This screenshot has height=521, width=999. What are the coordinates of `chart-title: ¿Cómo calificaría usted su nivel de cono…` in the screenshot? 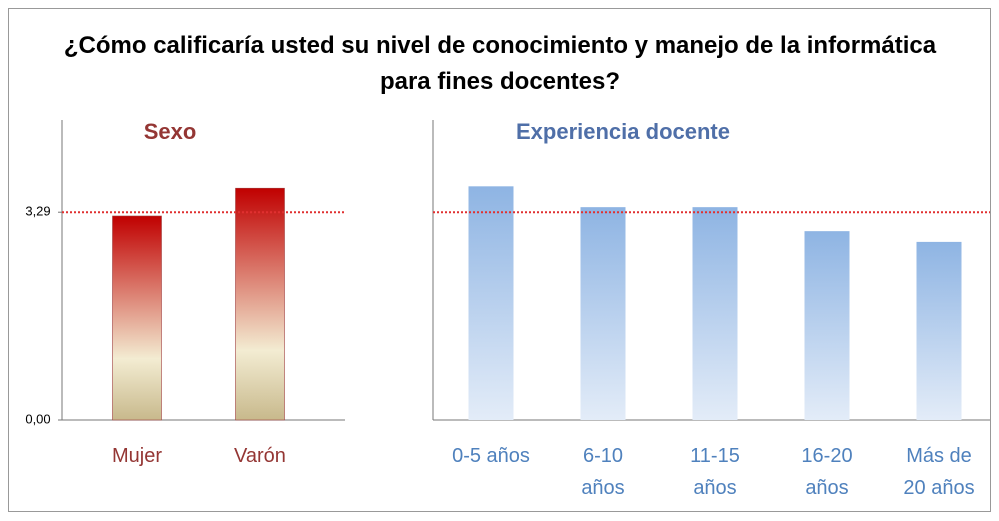 It's located at (500, 63).